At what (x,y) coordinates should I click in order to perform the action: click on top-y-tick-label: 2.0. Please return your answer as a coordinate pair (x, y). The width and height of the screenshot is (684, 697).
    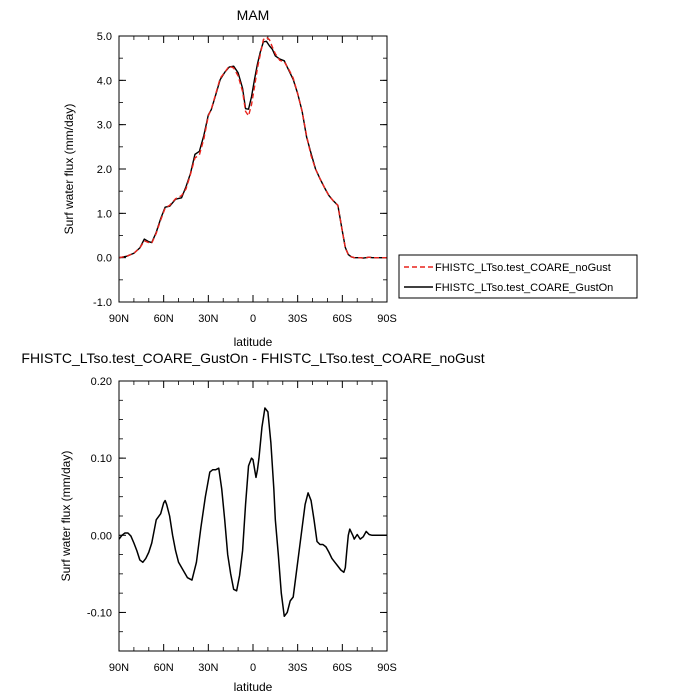
    Looking at the image, I should click on (104, 170).